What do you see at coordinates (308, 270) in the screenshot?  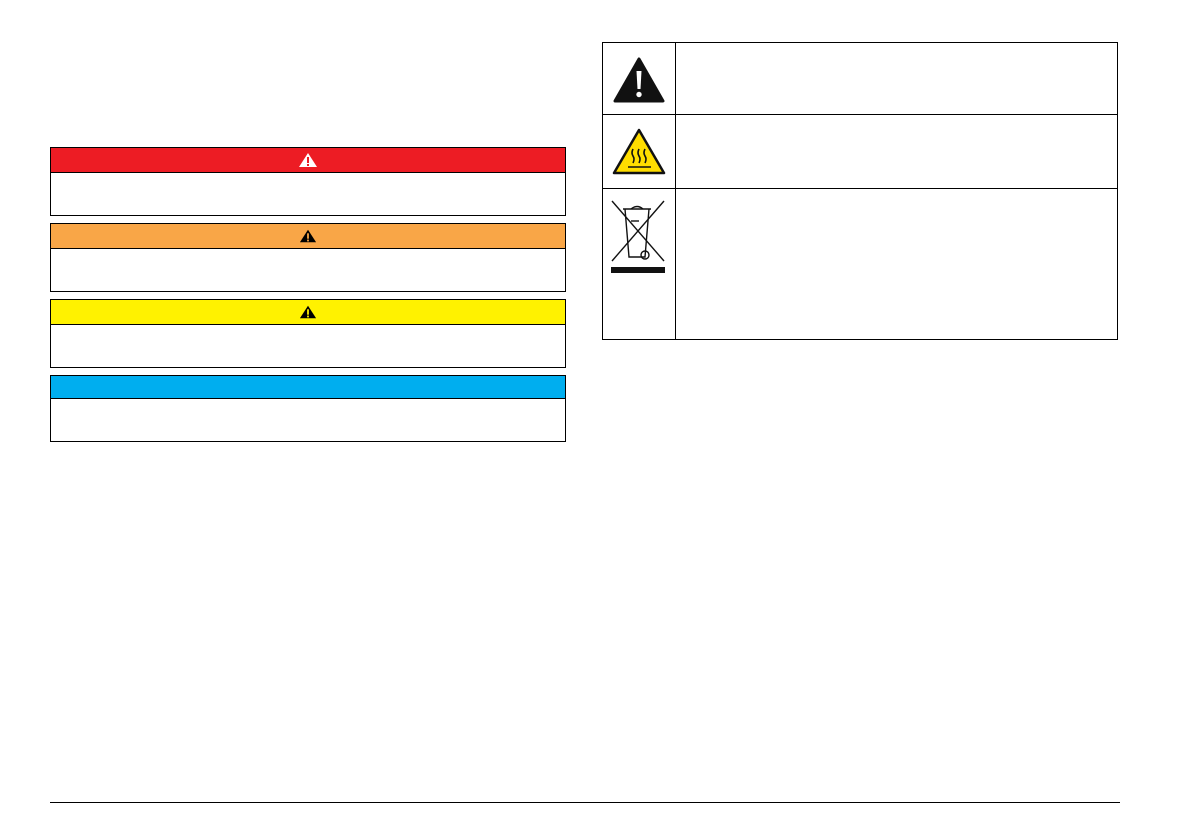 I see `warning-body` at bounding box center [308, 270].